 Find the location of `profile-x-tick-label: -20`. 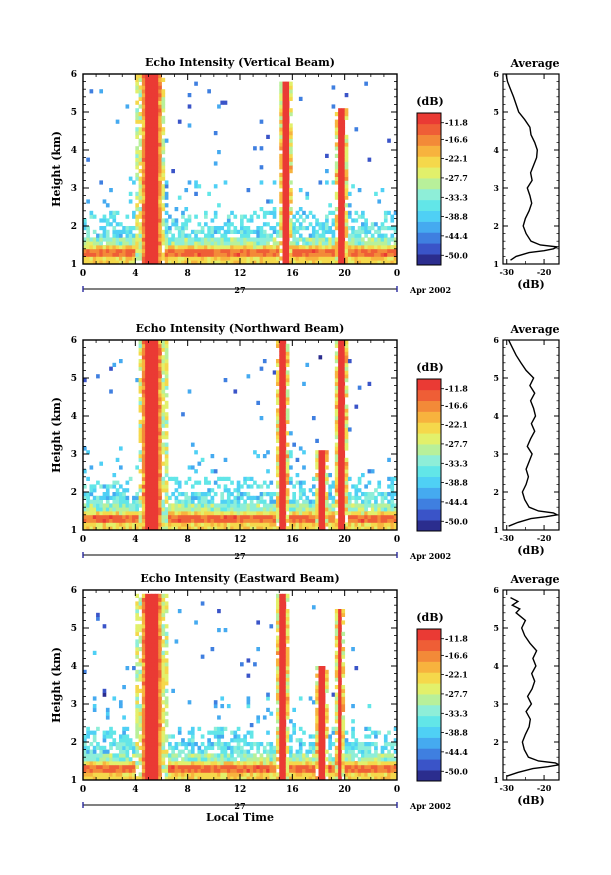

profile-x-tick-label: -20 is located at coordinates (544, 538).